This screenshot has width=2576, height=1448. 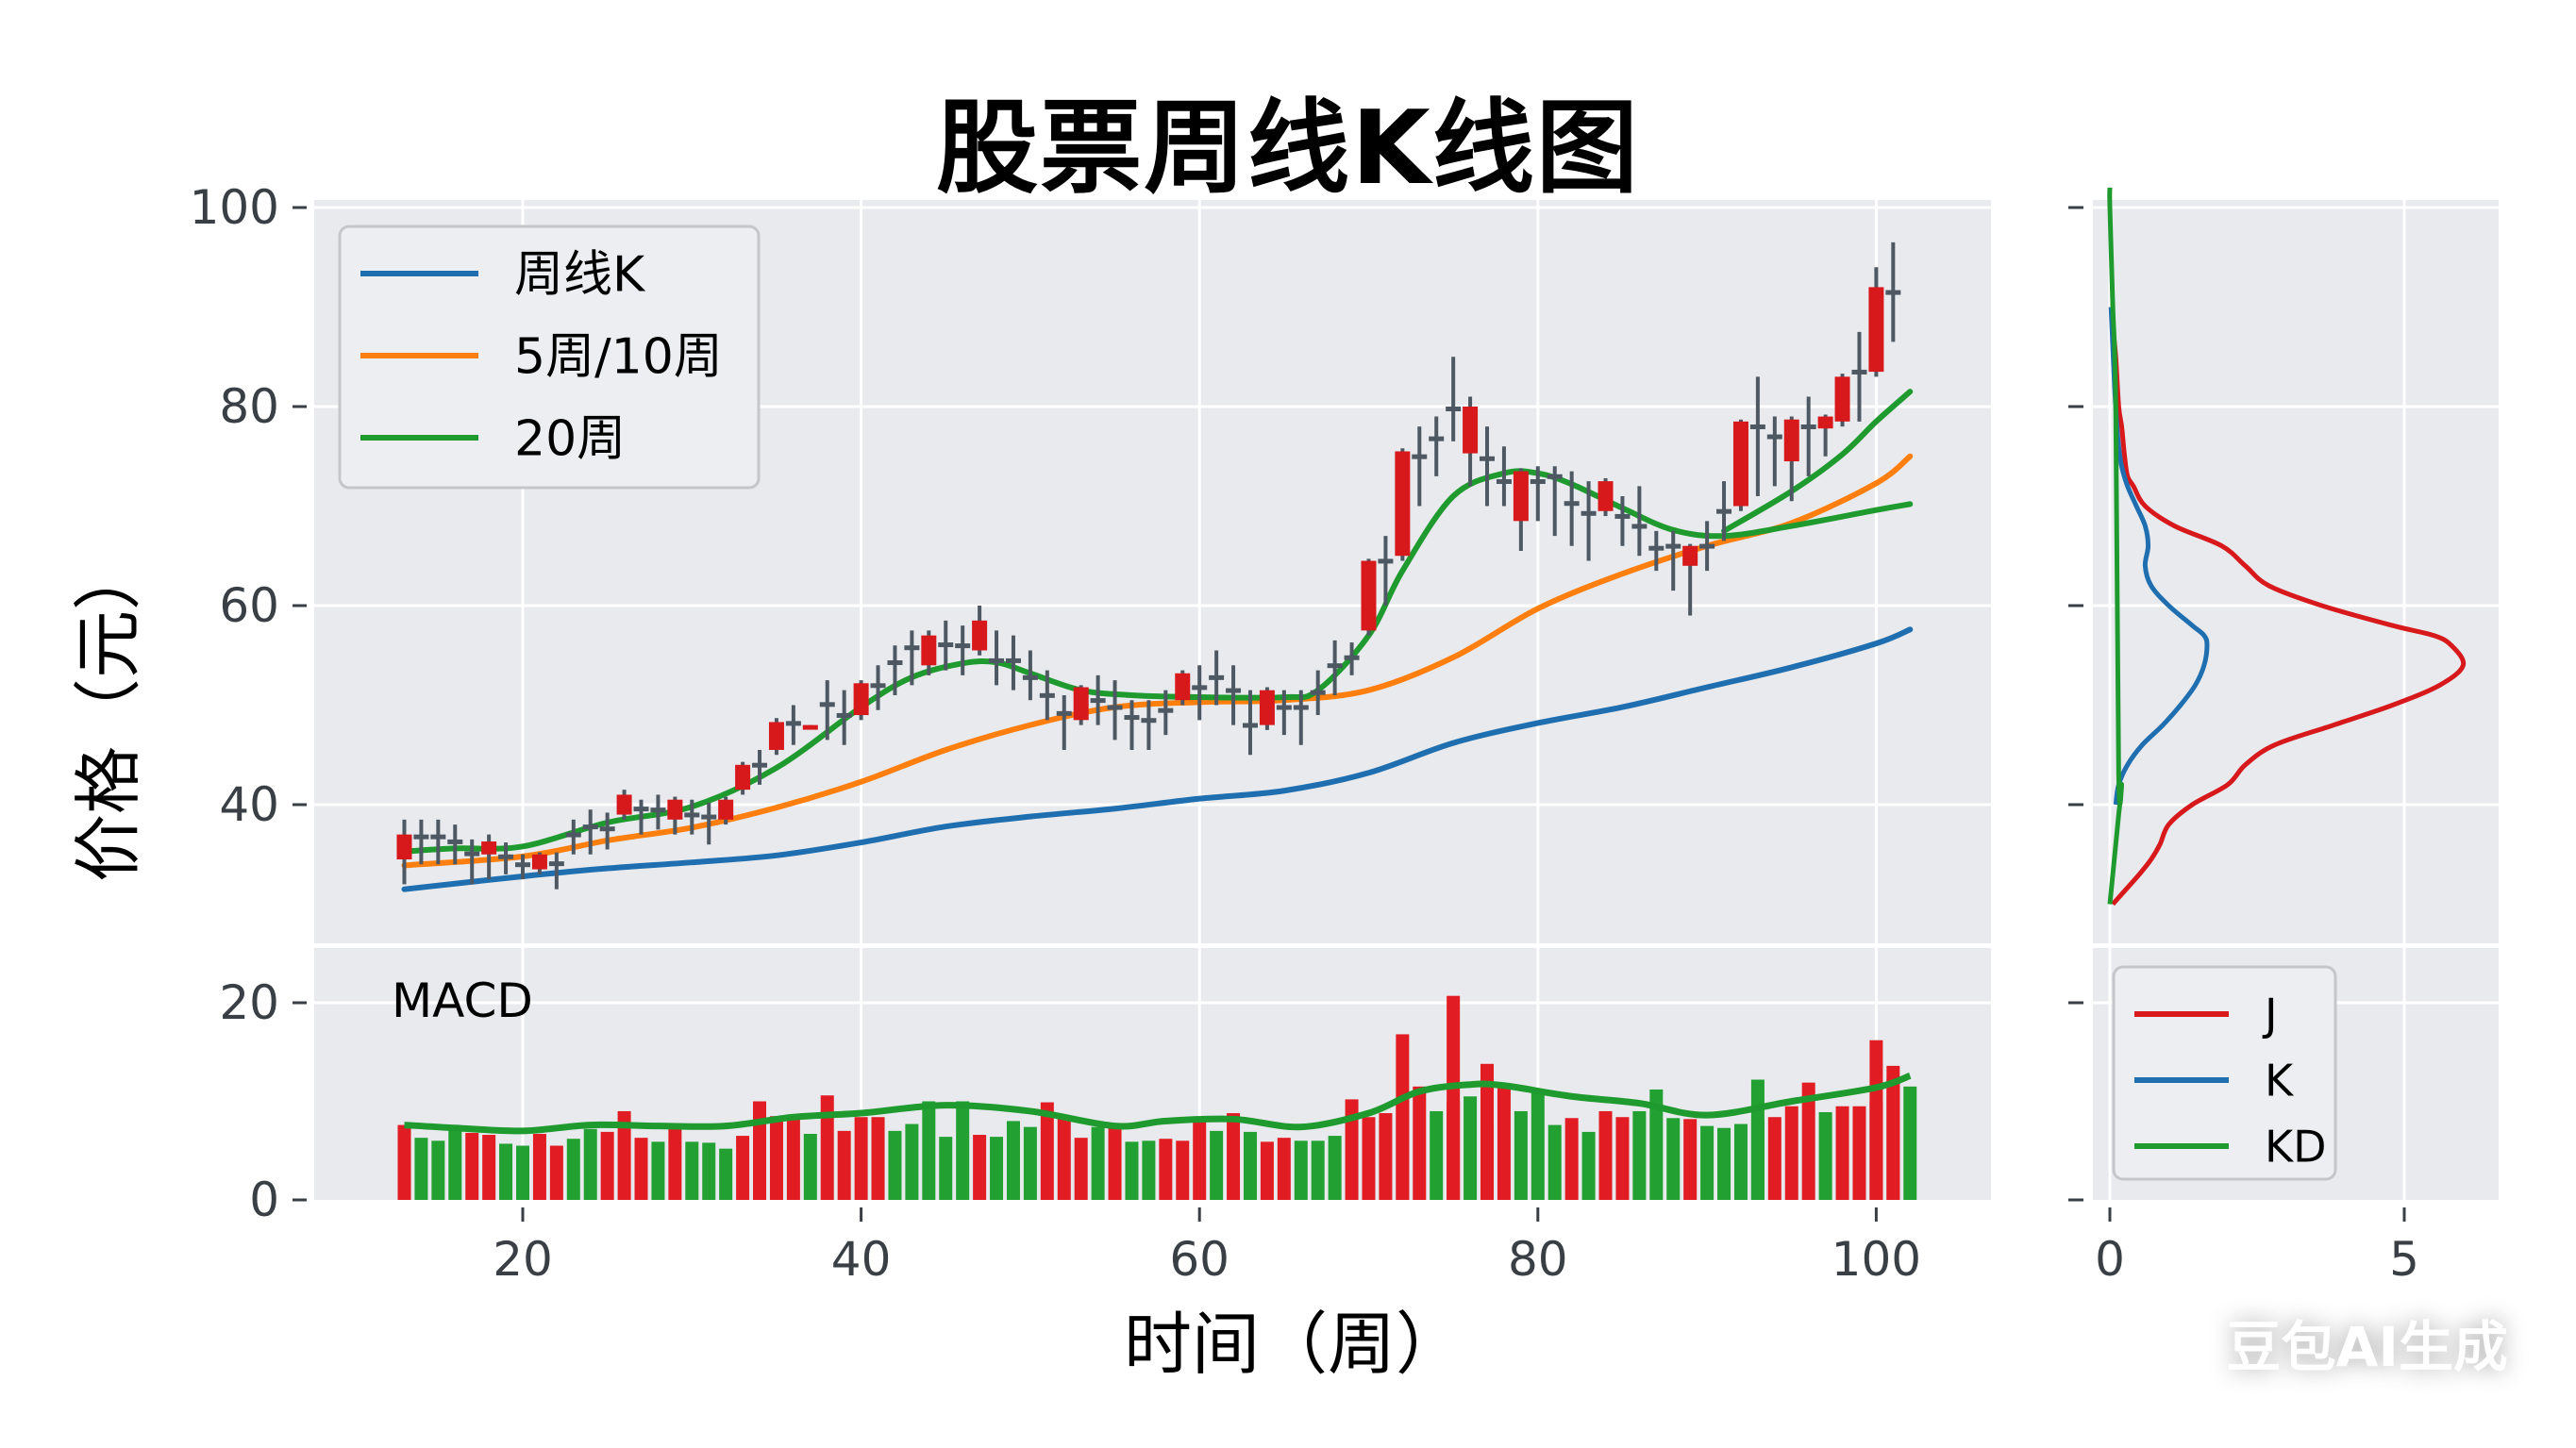 I want to click on chart-title: 股票周线K线图, so click(x=1288, y=149).